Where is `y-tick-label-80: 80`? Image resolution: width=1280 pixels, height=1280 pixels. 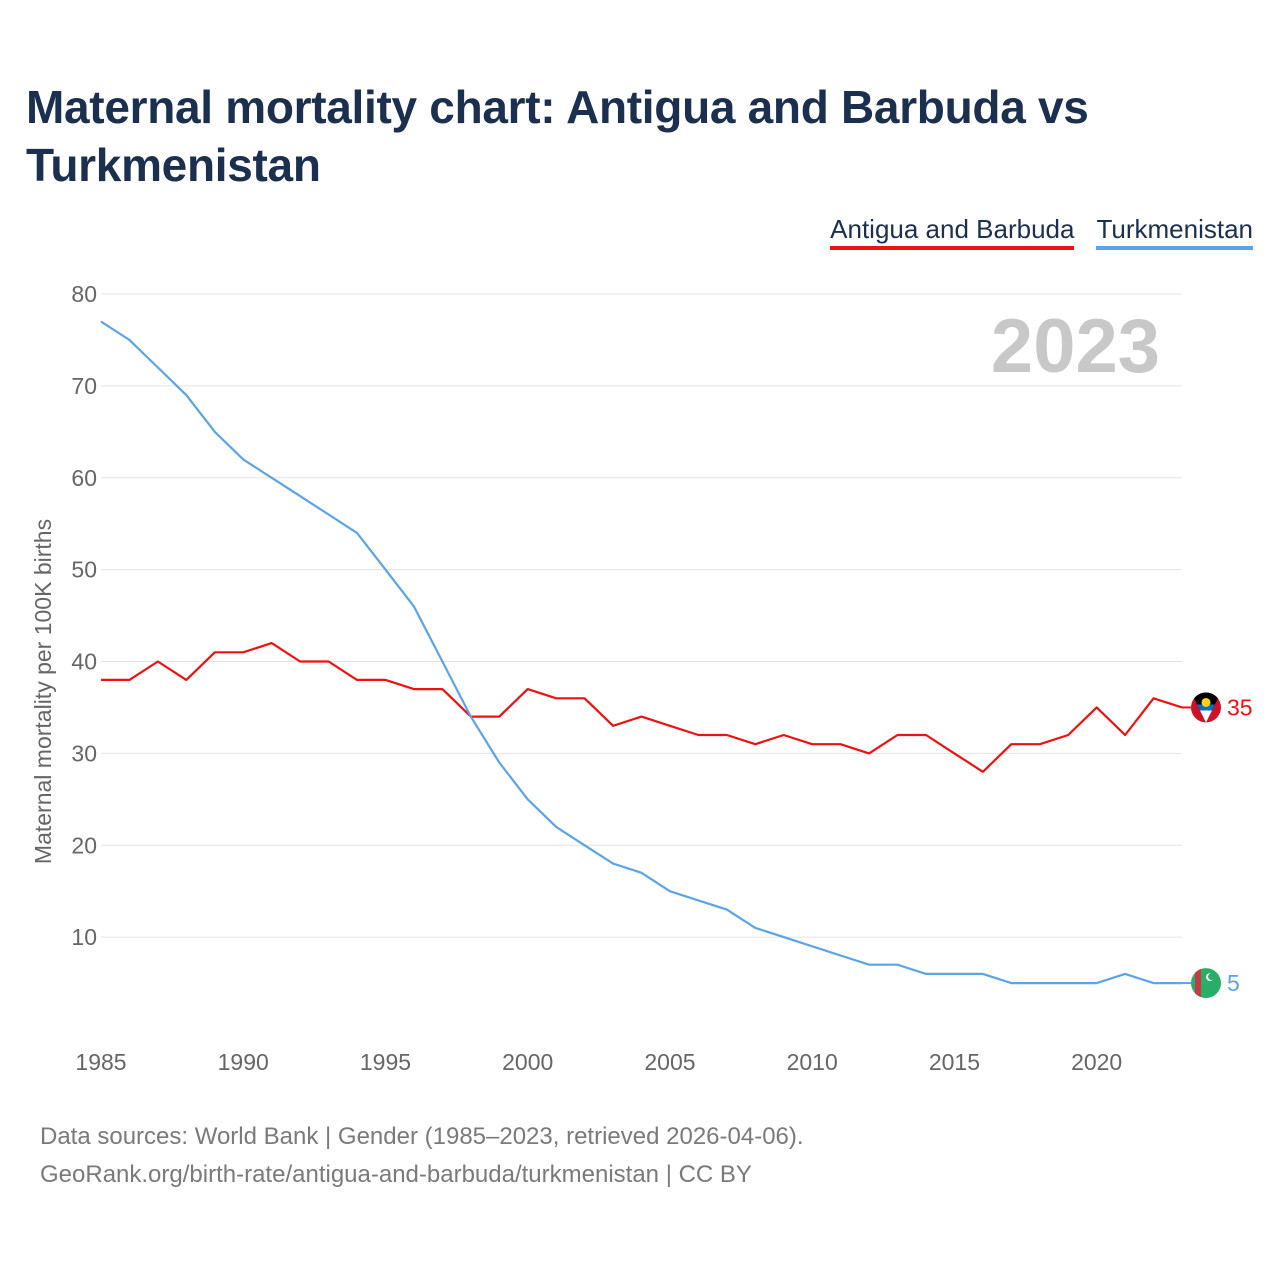
y-tick-label-80: 80 is located at coordinates (84, 294).